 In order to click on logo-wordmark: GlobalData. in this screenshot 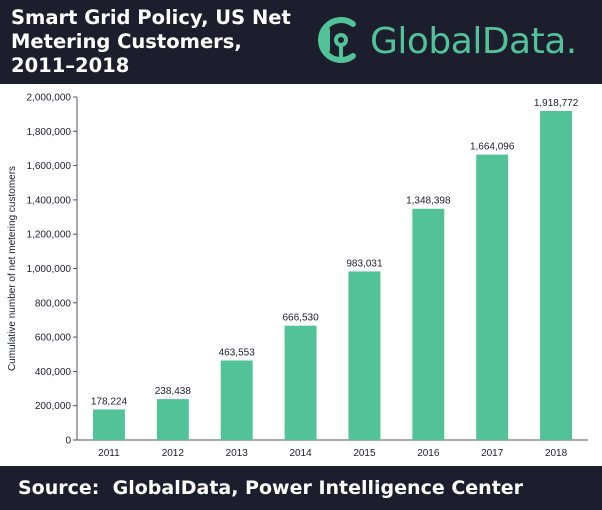, I will do `click(473, 41)`.